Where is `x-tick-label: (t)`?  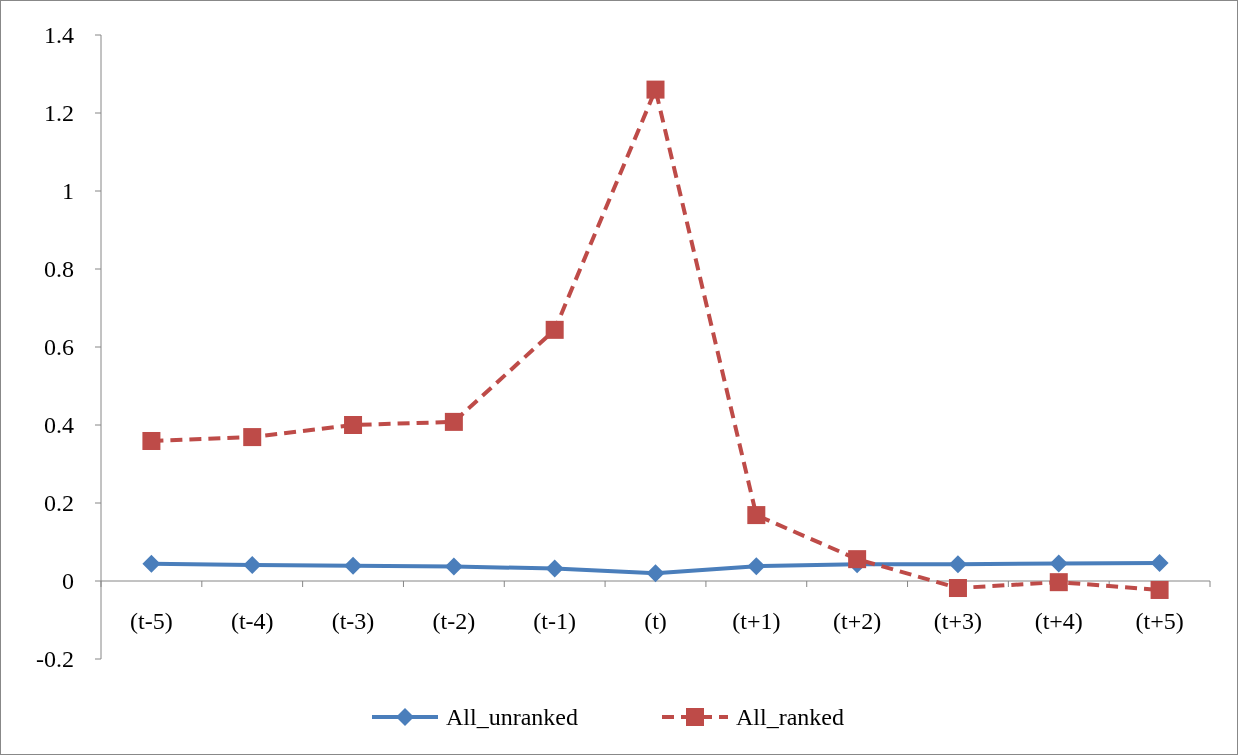
x-tick-label: (t) is located at coordinates (655, 621).